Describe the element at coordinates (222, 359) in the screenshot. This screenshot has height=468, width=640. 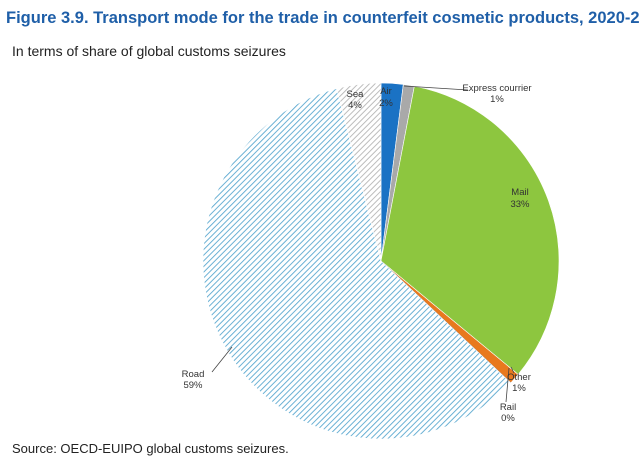
I see `leader-line-road` at that location.